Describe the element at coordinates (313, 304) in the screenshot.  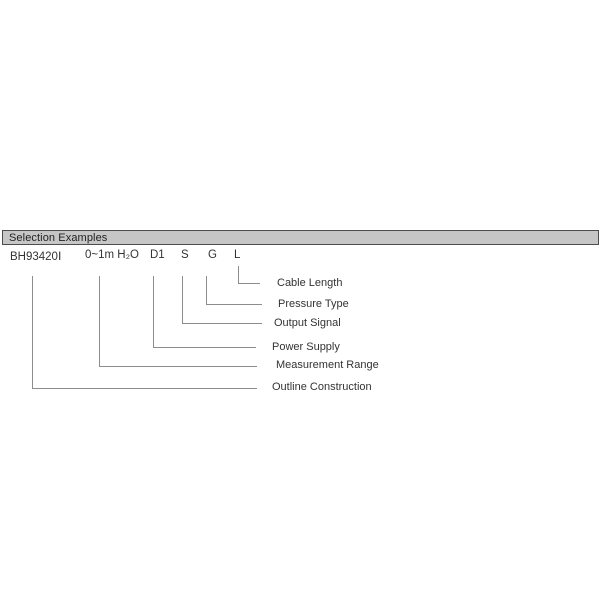
I see `label-pressure-type: Pressure Type` at that location.